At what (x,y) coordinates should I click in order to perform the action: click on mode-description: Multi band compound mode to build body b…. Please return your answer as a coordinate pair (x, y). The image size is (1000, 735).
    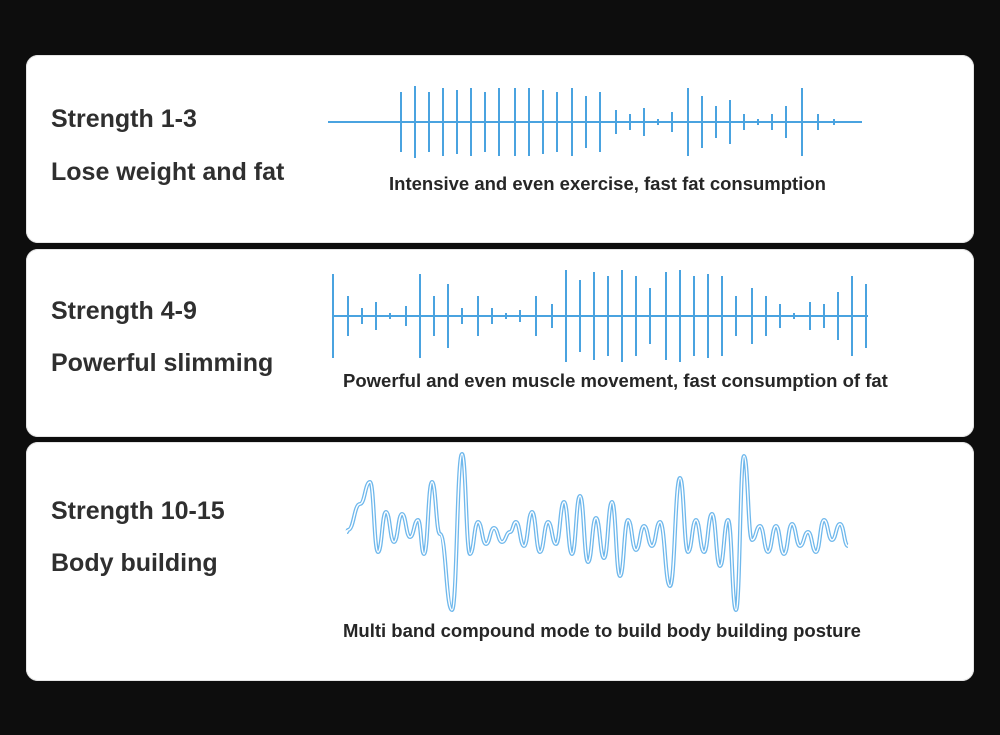
    Looking at the image, I should click on (602, 630).